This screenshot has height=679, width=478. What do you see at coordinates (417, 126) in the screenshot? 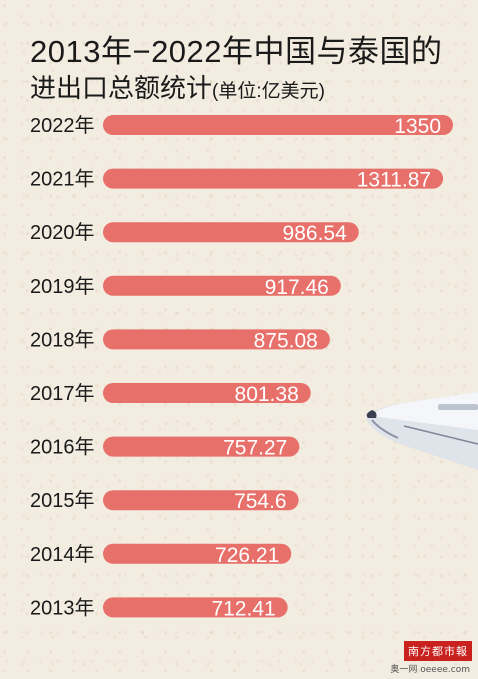
I see `value-label: 1350` at bounding box center [417, 126].